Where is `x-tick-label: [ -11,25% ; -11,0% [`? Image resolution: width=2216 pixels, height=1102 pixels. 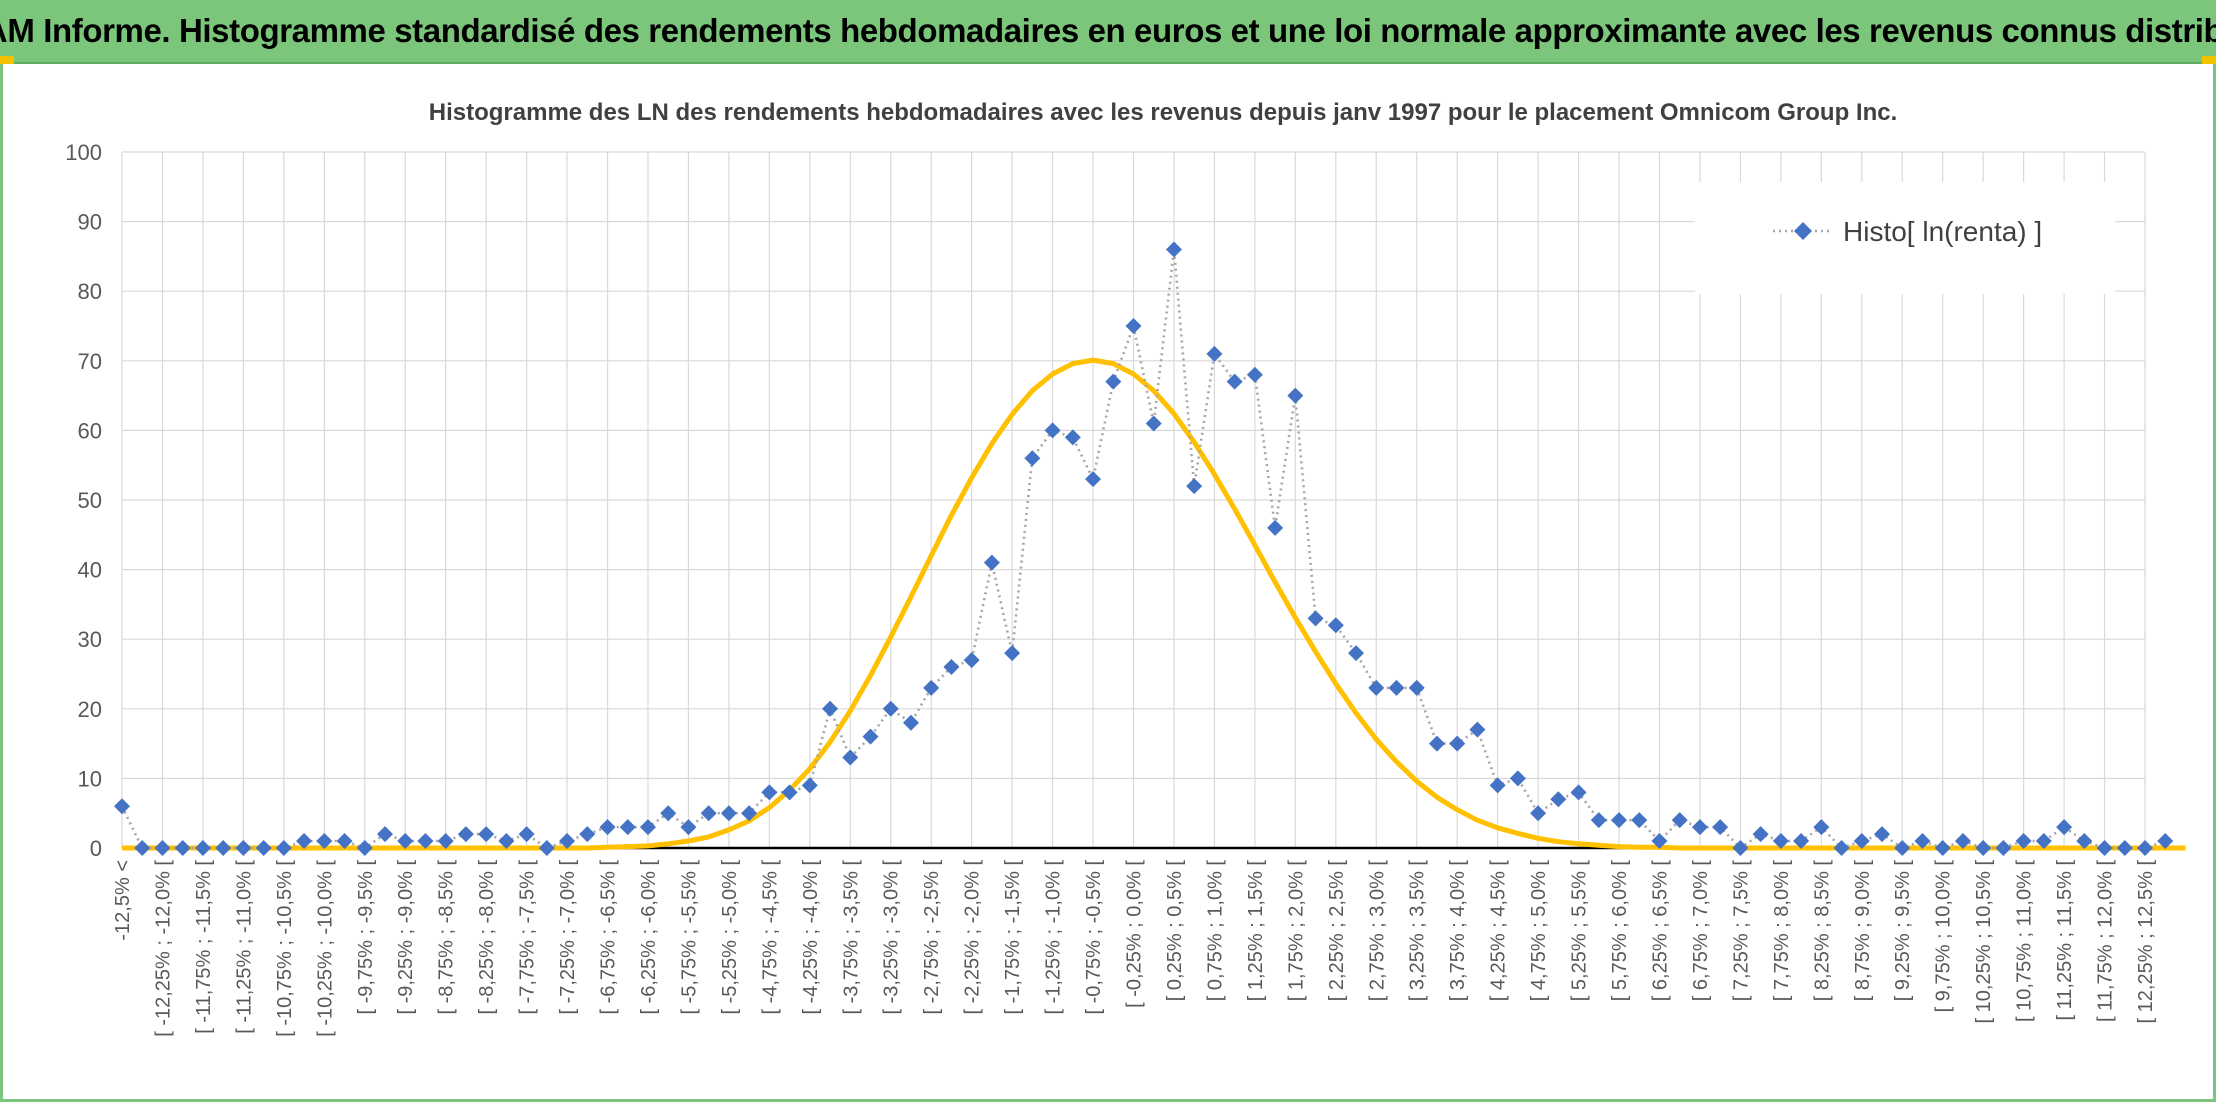 x-tick-label: [ -11,25% ; -11,0% [ is located at coordinates (244, 947).